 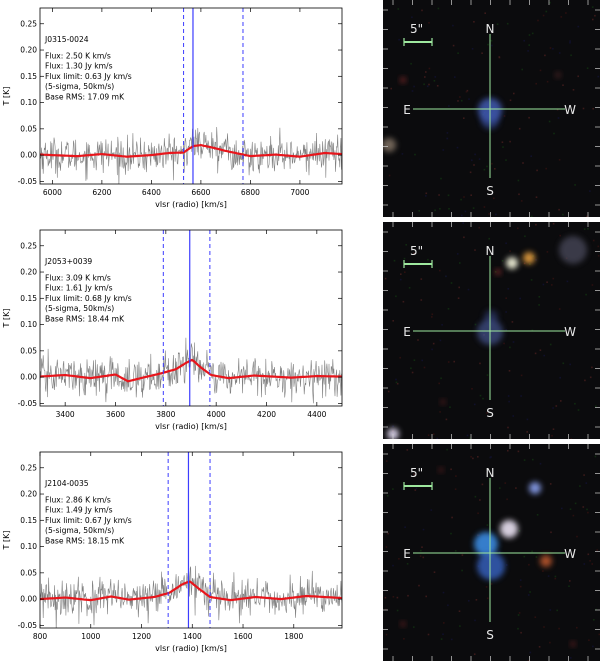 What do you see at coordinates (570, 554) in the screenshot?
I see `compass-west: W` at bounding box center [570, 554].